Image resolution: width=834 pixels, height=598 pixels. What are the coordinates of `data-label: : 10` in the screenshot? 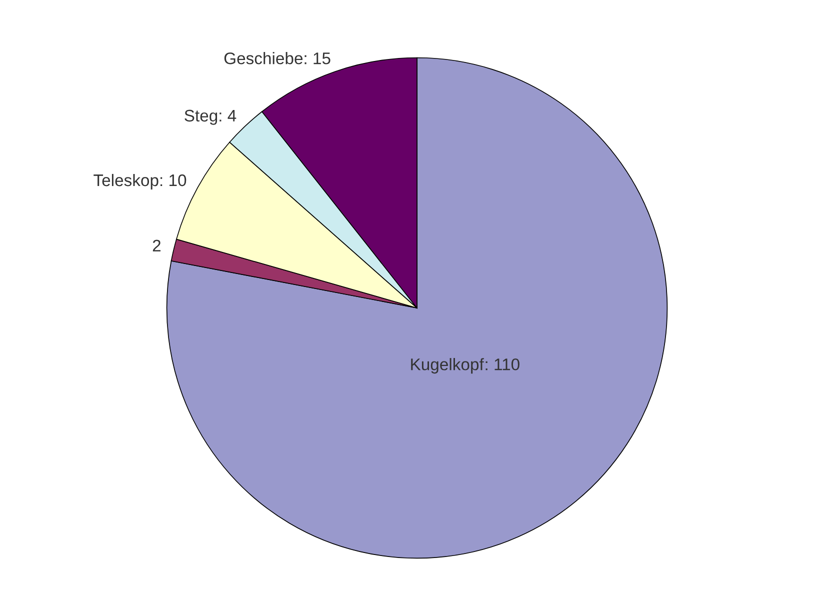 It's located at (173, 180).